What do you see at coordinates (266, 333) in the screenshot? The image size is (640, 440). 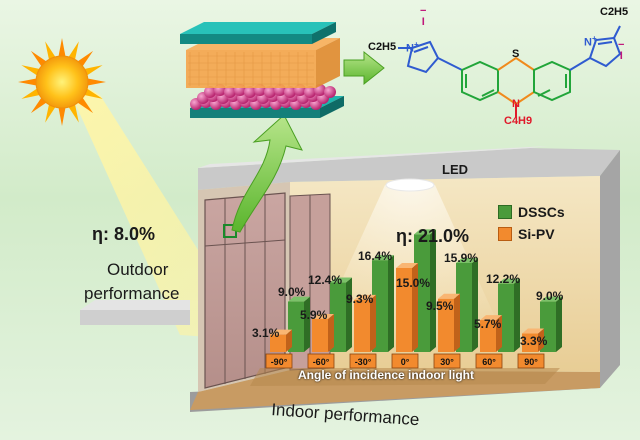 I see `sipv-value-label-0: 3.1%` at bounding box center [266, 333].